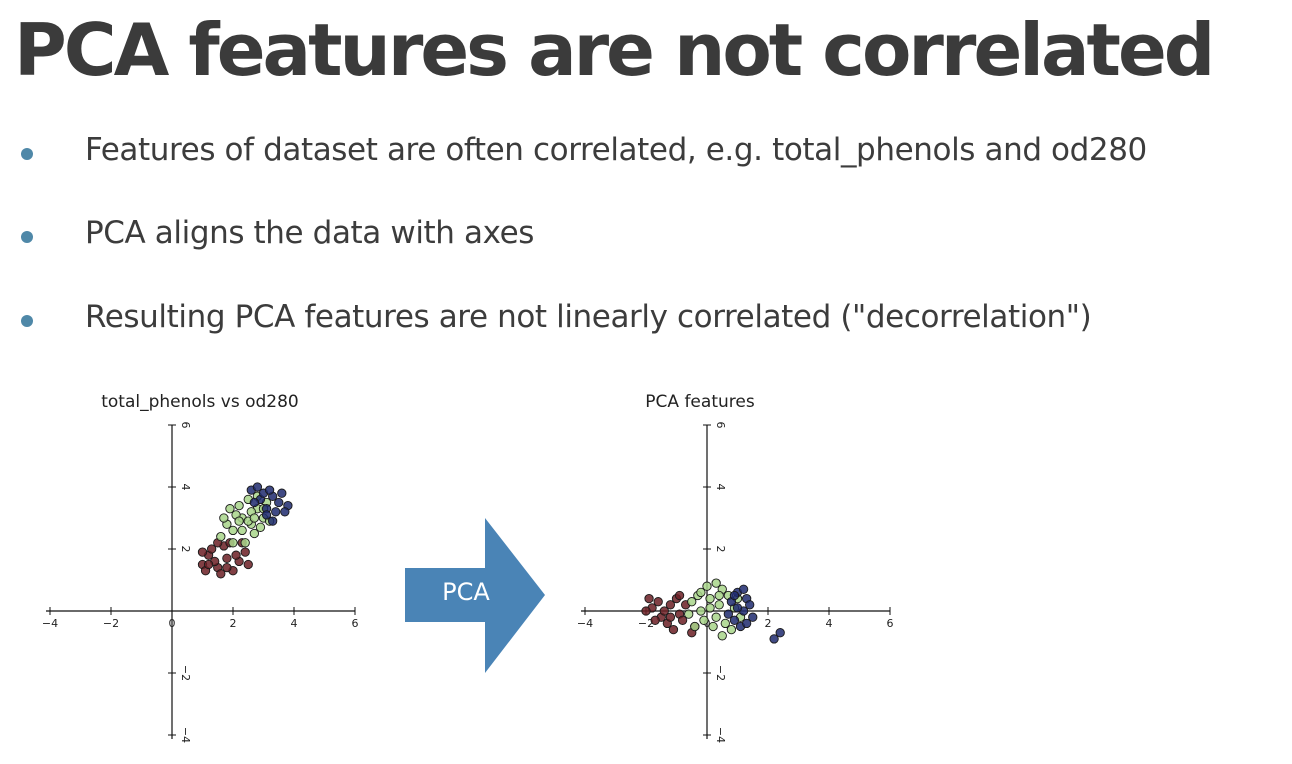 The width and height of the screenshot is (1292, 764). I want to click on plot-title-left: total_phenols vs od280, so click(200, 402).